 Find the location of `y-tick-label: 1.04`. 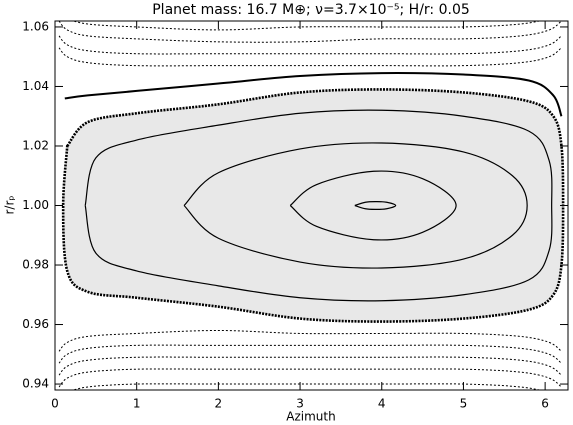

y-tick-label: 1.04 is located at coordinates (35, 86).